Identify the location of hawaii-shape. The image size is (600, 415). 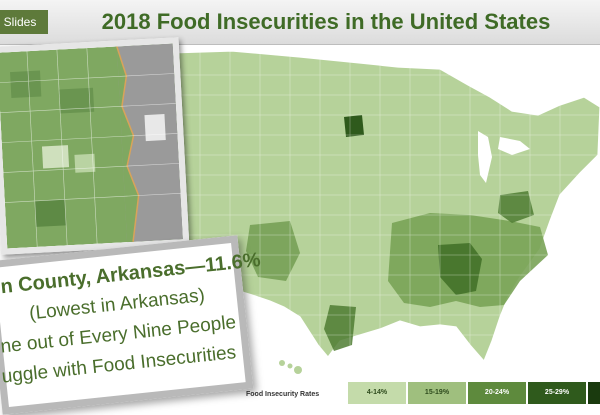
(290, 367).